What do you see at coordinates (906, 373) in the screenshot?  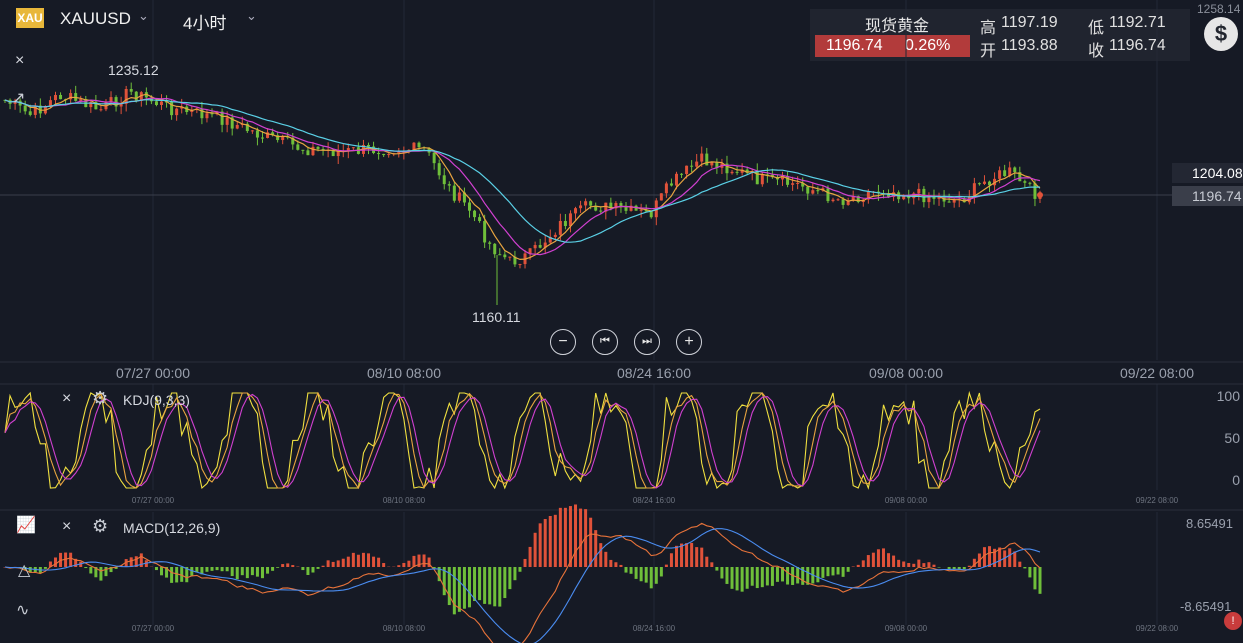 I see `x-axis-tick: 09/08 00:00` at bounding box center [906, 373].